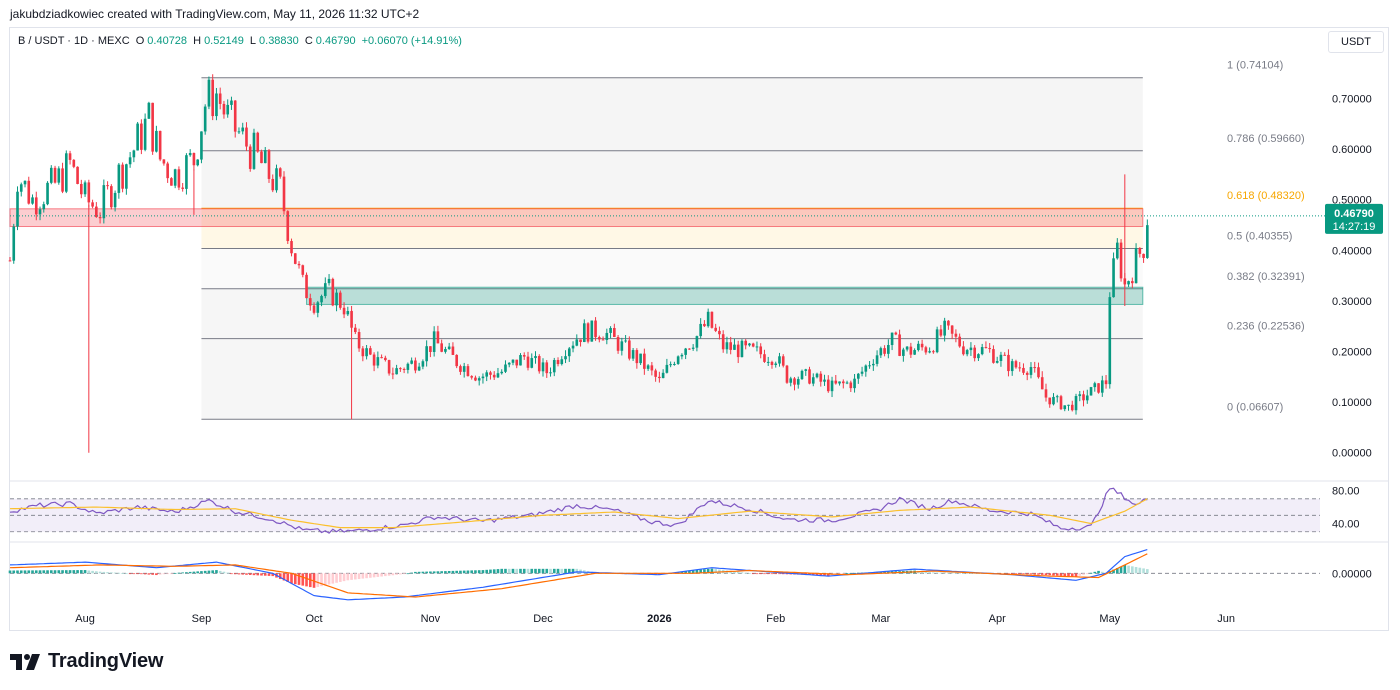 This screenshot has height=690, width=1400. What do you see at coordinates (74, 41) in the screenshot?
I see `symbol-label: B / USDT · 1D · MEXC` at bounding box center [74, 41].